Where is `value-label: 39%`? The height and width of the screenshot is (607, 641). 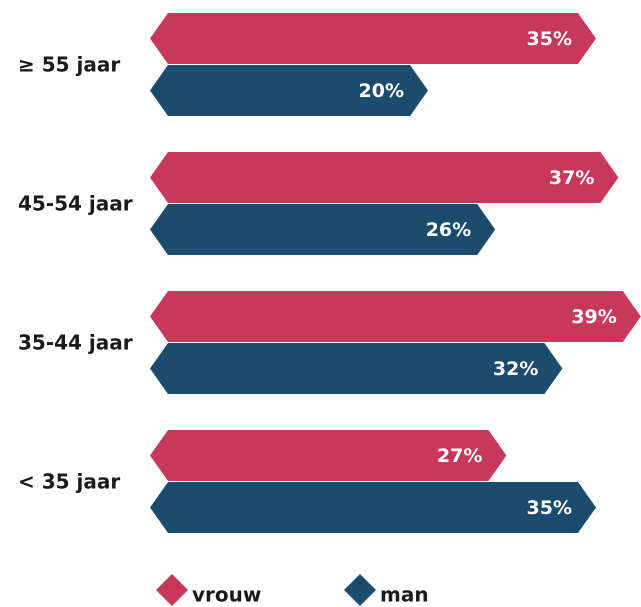
value-label: 39% is located at coordinates (593, 317).